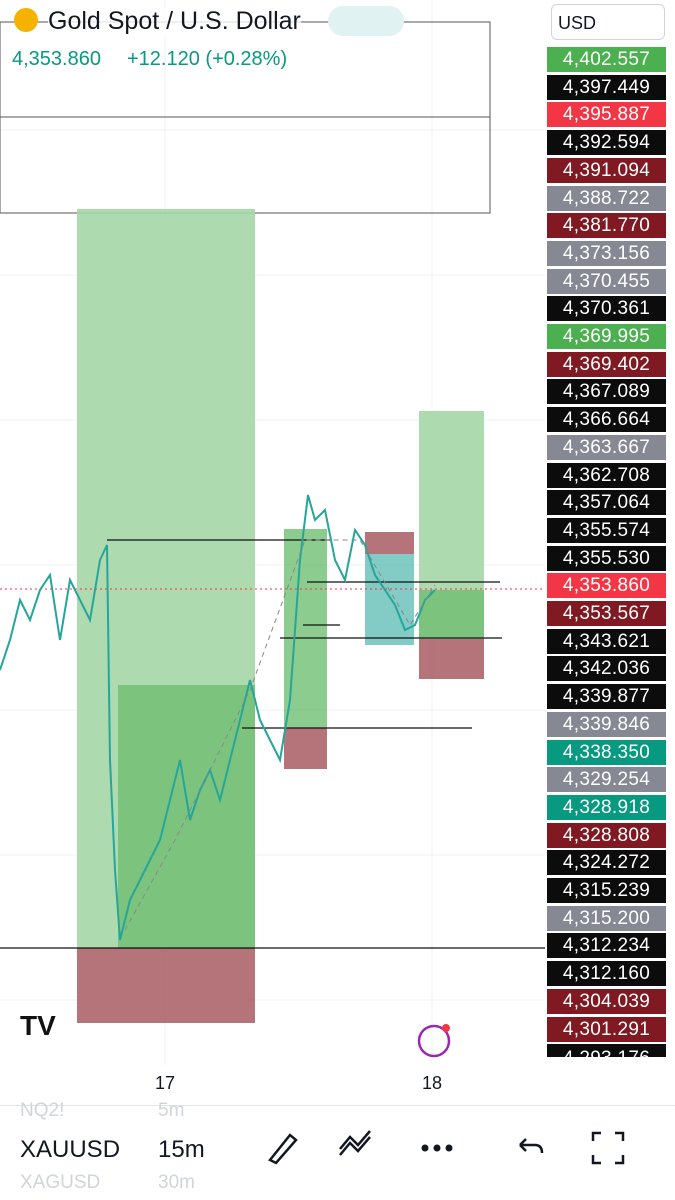  What do you see at coordinates (606, 253) in the screenshot?
I see `price-label: 4,373.156` at bounding box center [606, 253].